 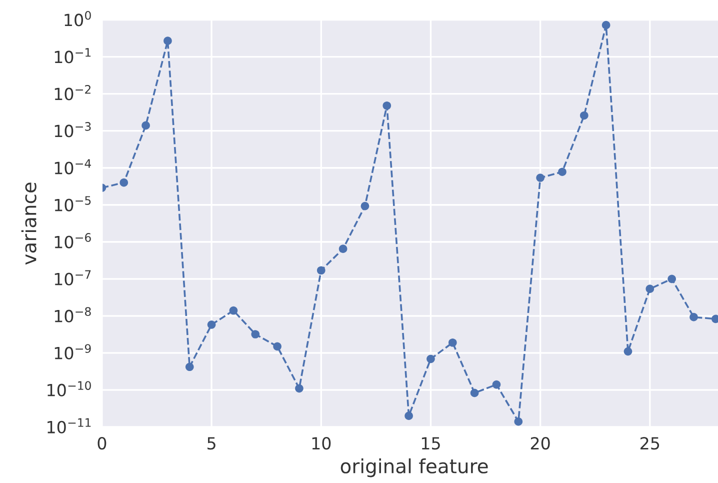 What do you see at coordinates (72, 166) in the screenshot?
I see `y-tick-label: 10$^{−4}$` at bounding box center [72, 166].